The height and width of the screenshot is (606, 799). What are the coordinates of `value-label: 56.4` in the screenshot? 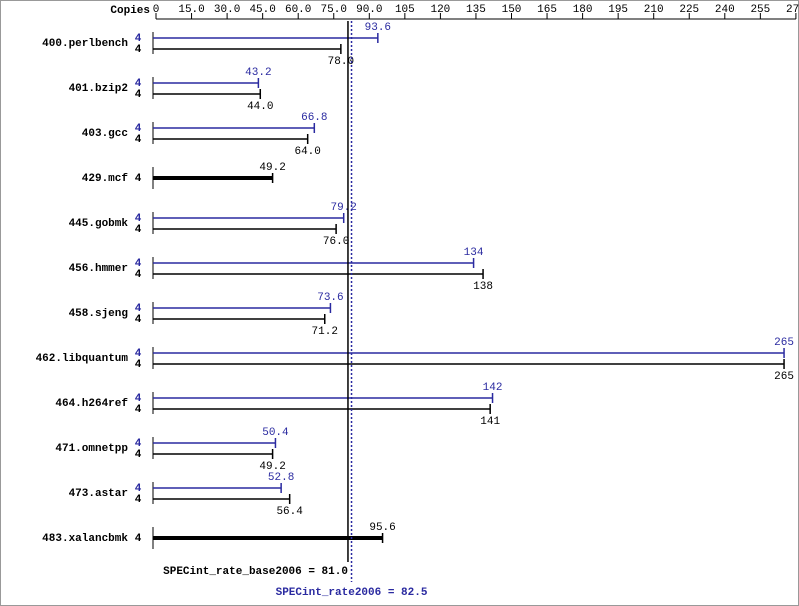 It's located at (289, 512).